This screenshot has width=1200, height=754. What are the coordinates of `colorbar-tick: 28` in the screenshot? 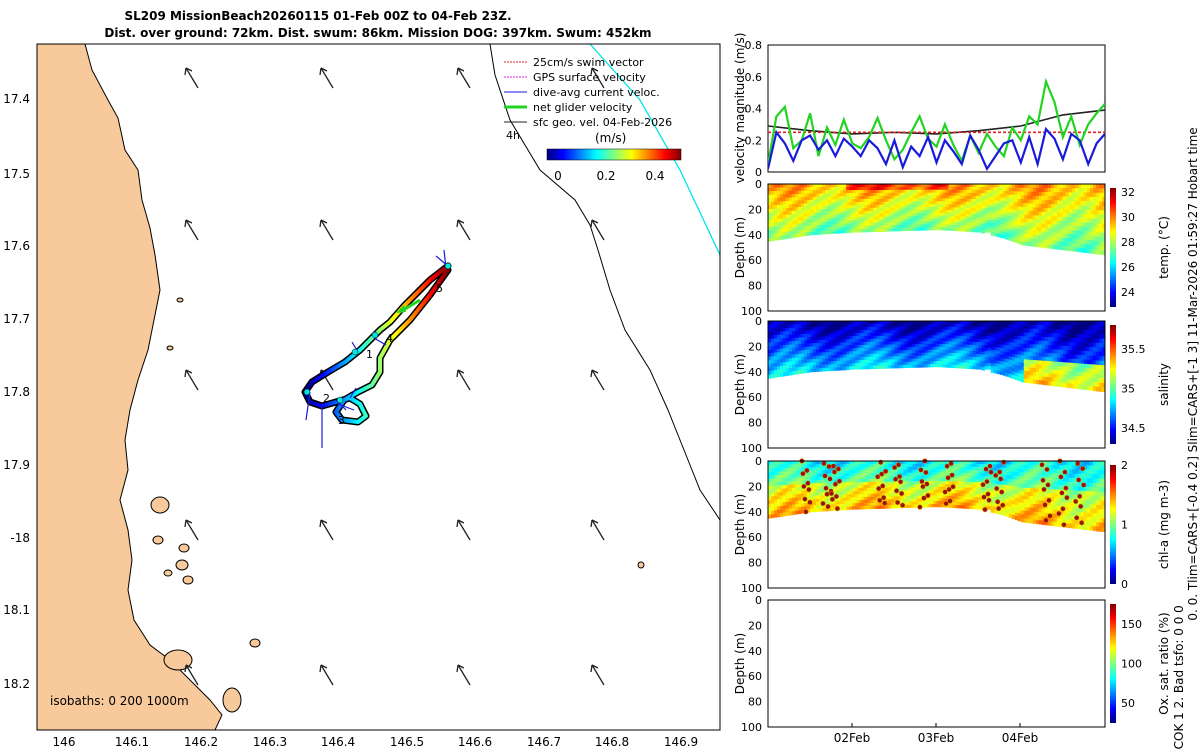 It's located at (1128, 242).